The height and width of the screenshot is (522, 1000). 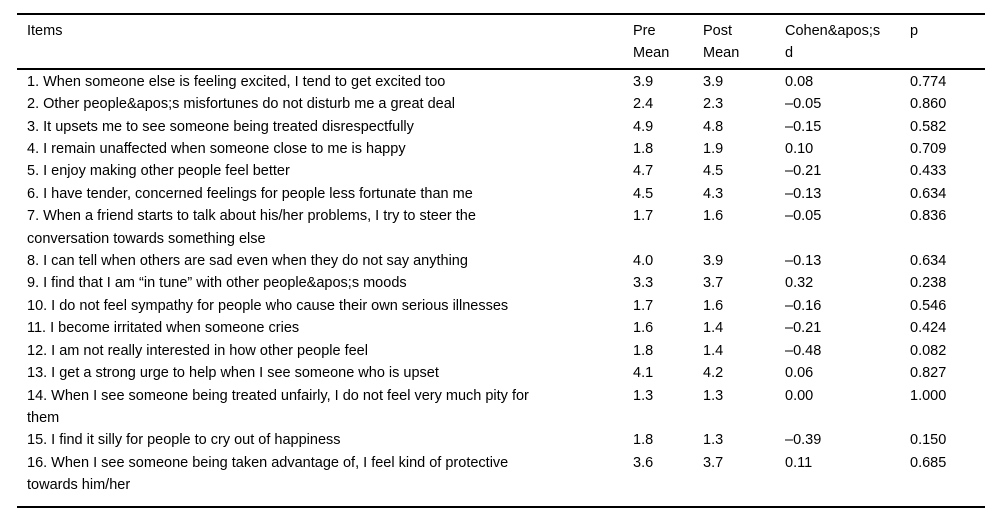 I want to click on cell-p-value: 0.238, so click(x=928, y=283).